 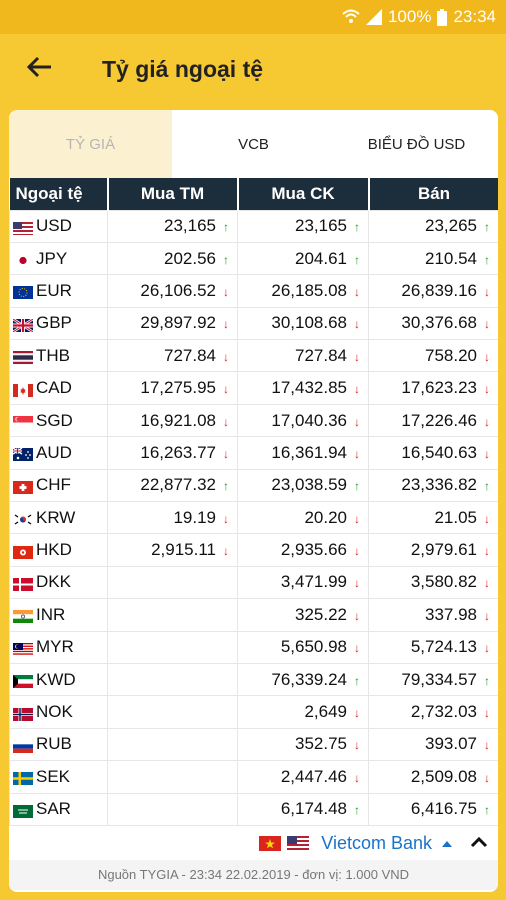 I want to click on status-bar: 100% 23:34, so click(x=253, y=17).